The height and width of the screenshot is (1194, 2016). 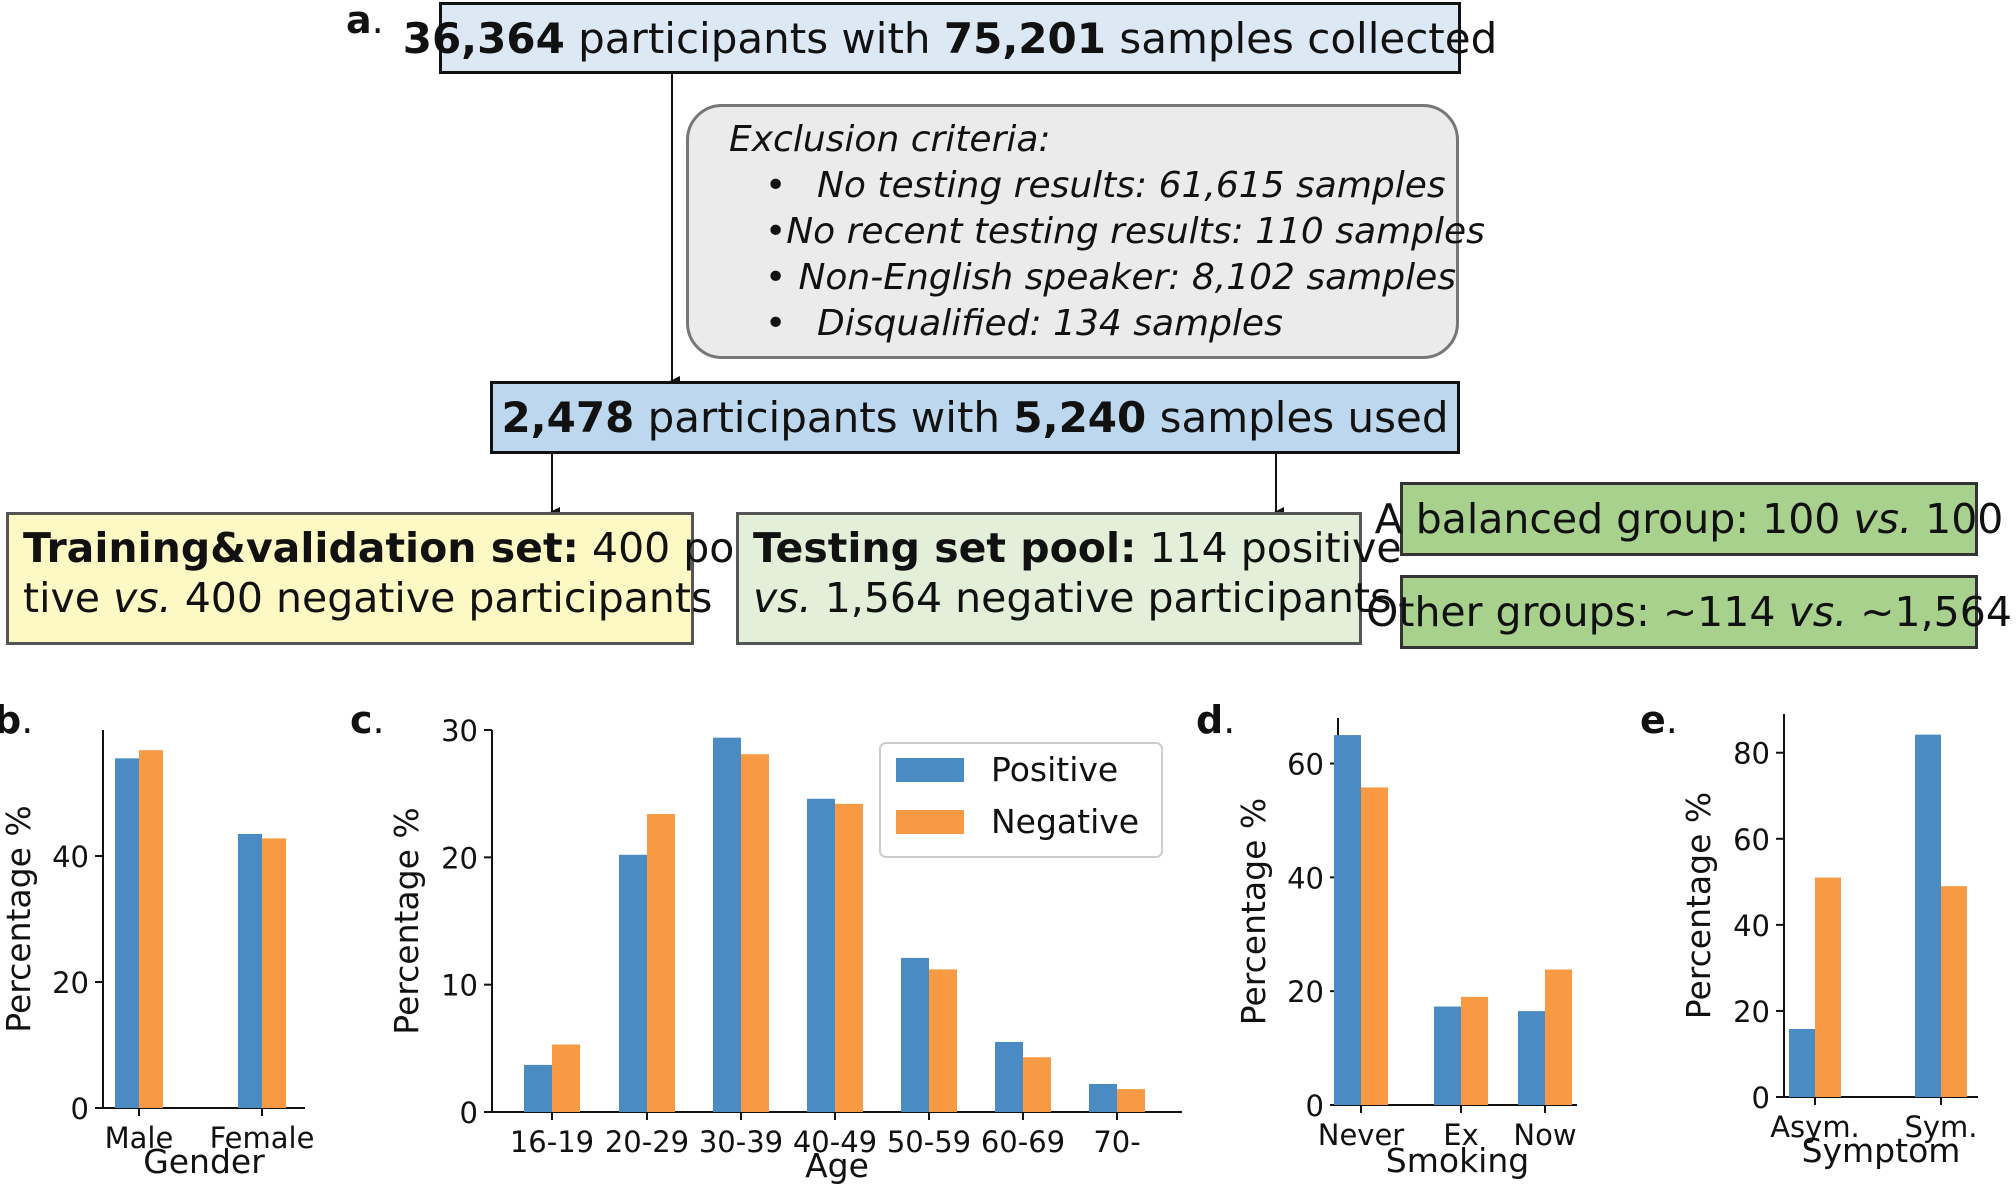 I want to click on exclusion-item: • No testing results: 61,615 samples, so click(x=1105, y=185).